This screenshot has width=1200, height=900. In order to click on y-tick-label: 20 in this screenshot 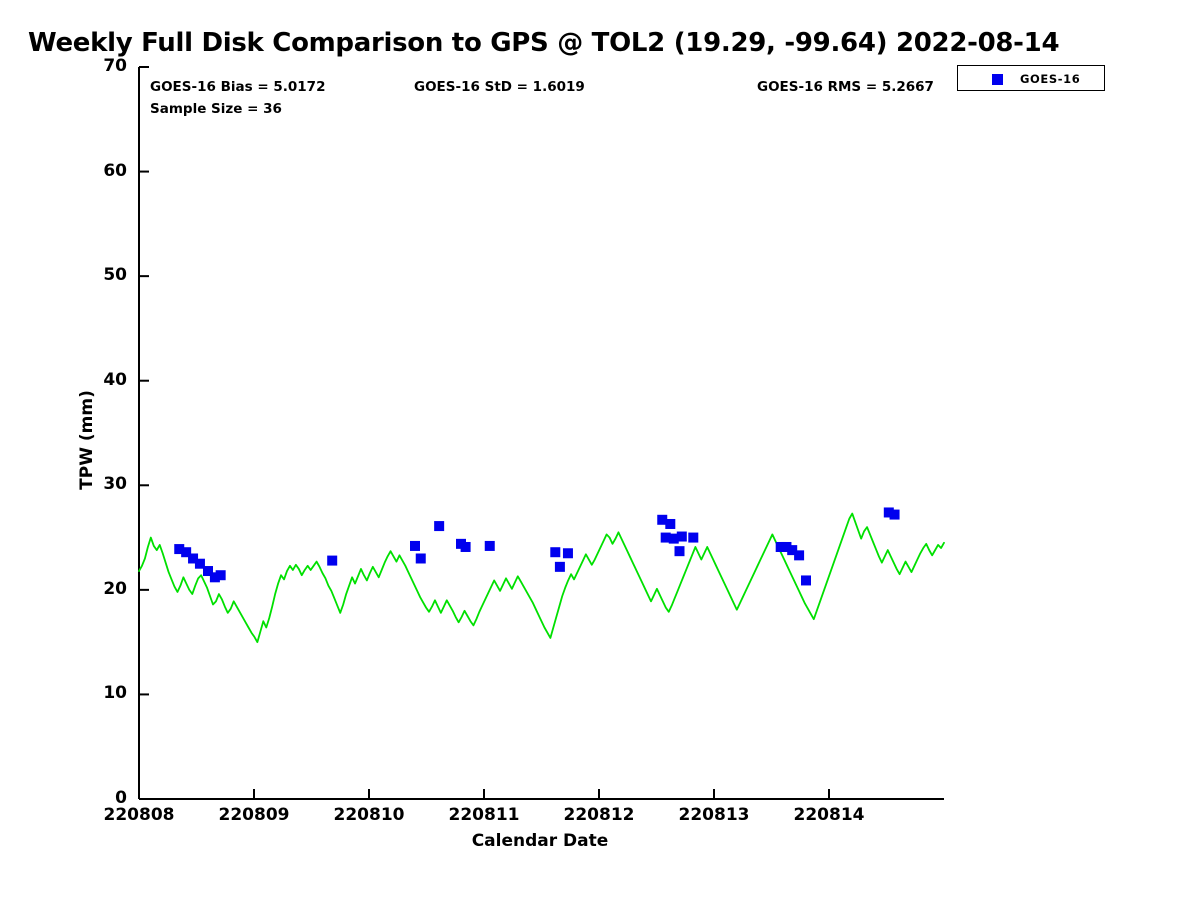, I will do `click(115, 588)`.